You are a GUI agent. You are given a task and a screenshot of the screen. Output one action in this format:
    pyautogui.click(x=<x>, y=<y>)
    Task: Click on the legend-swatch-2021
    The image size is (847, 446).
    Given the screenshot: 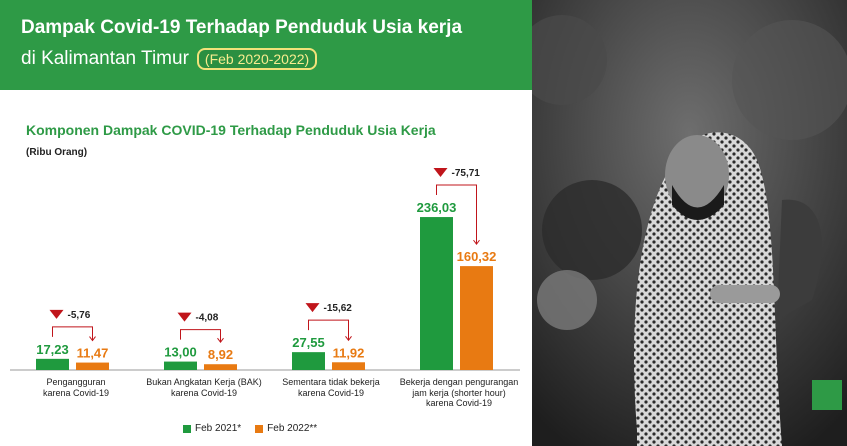 What is the action you would take?
    pyautogui.click(x=187, y=428)
    